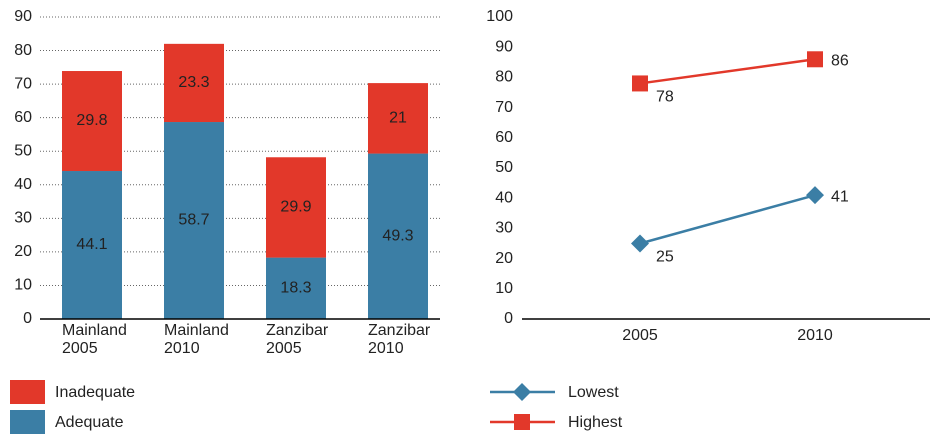  I want to click on legend-label: Highest, so click(595, 422).